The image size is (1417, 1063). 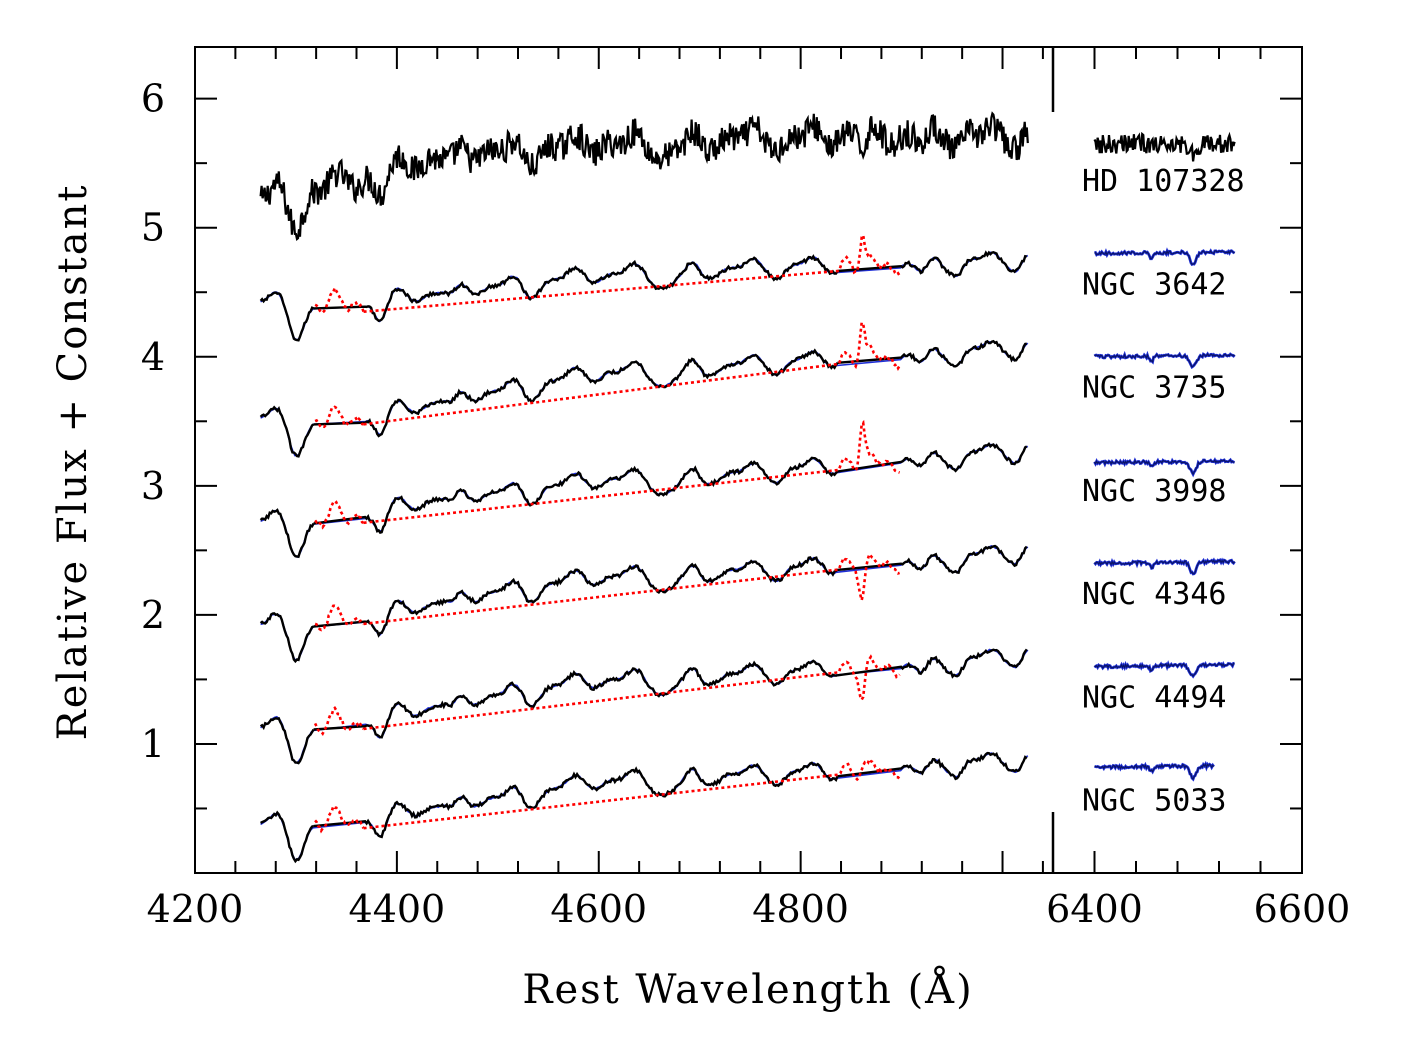 I want to click on x-tick-label: 4800, so click(x=800, y=909).